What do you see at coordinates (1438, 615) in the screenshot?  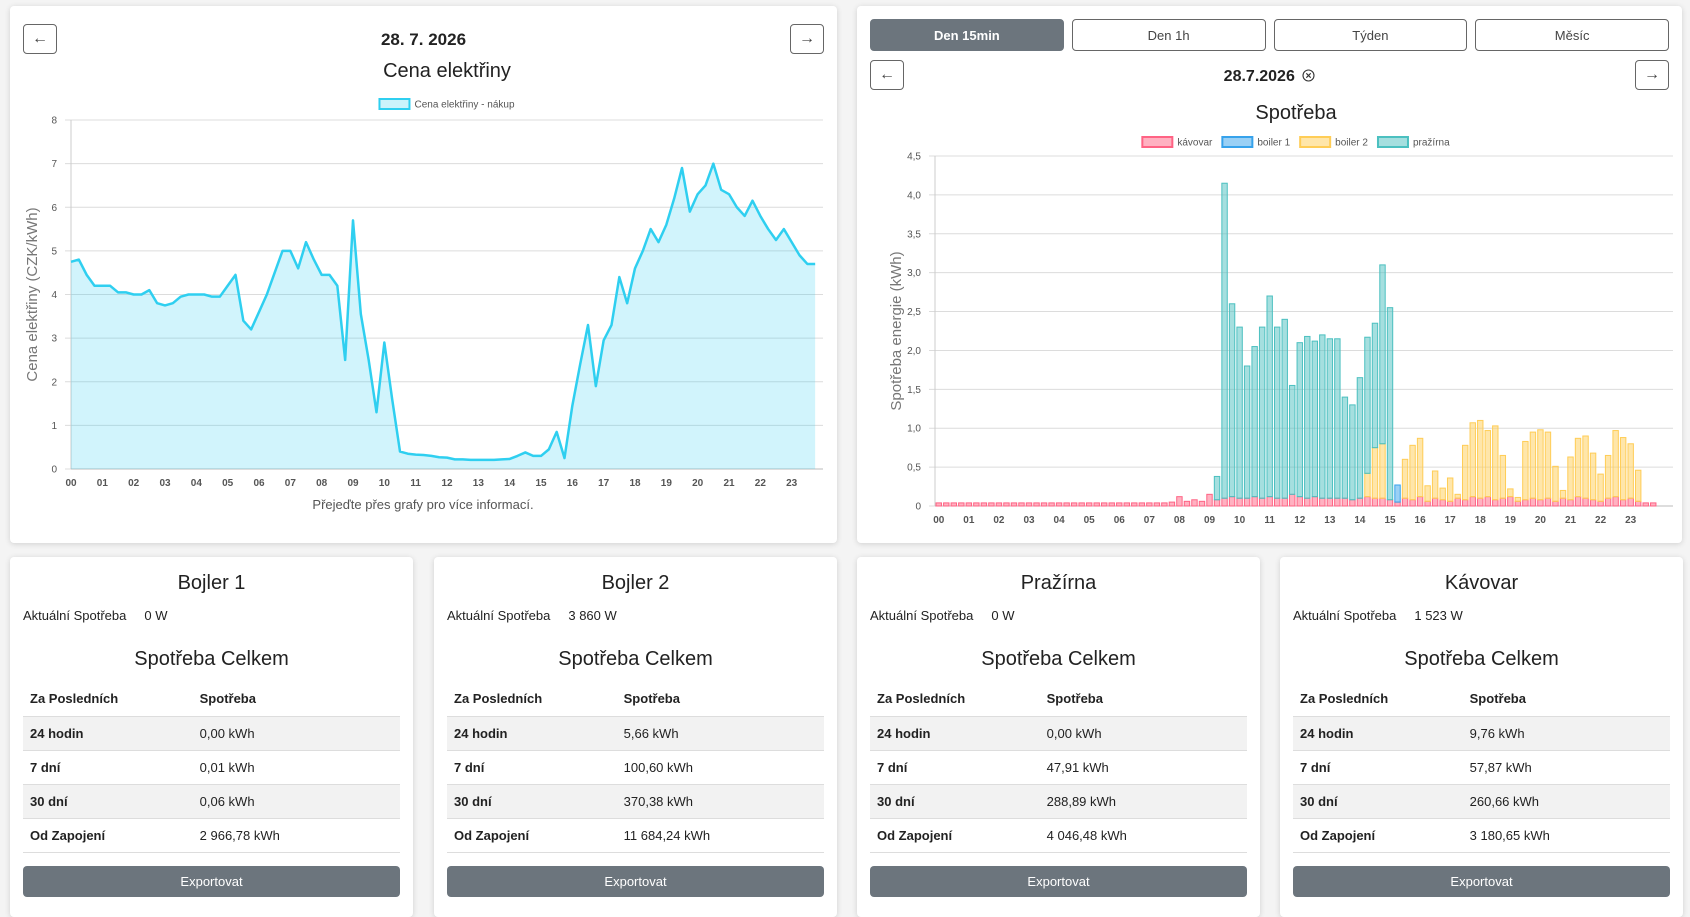 I see `current-value: 1 523 W` at bounding box center [1438, 615].